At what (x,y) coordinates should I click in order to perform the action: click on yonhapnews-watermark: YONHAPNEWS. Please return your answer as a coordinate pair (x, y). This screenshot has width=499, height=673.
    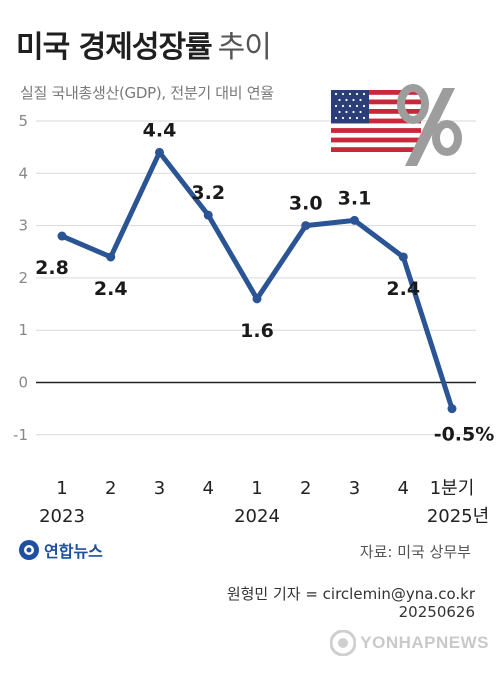
    Looking at the image, I should click on (409, 643).